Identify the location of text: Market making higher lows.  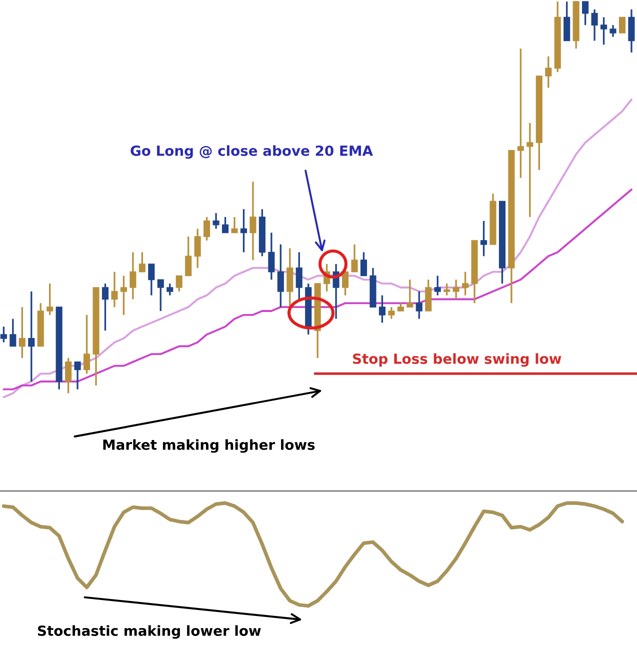
(209, 446).